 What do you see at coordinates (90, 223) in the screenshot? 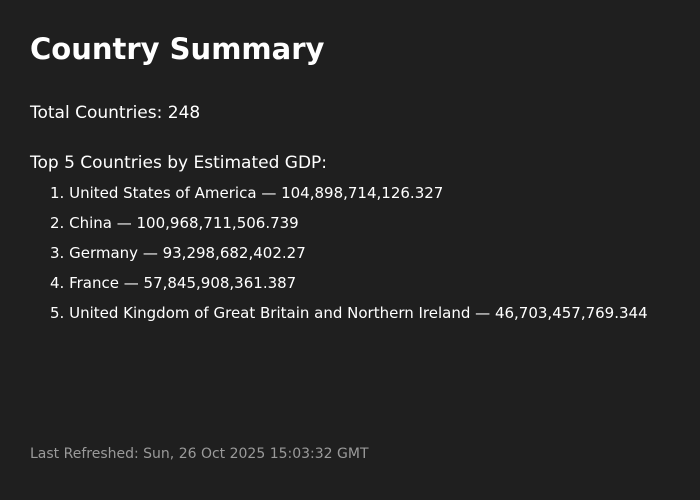
I see `country-name: China` at bounding box center [90, 223].